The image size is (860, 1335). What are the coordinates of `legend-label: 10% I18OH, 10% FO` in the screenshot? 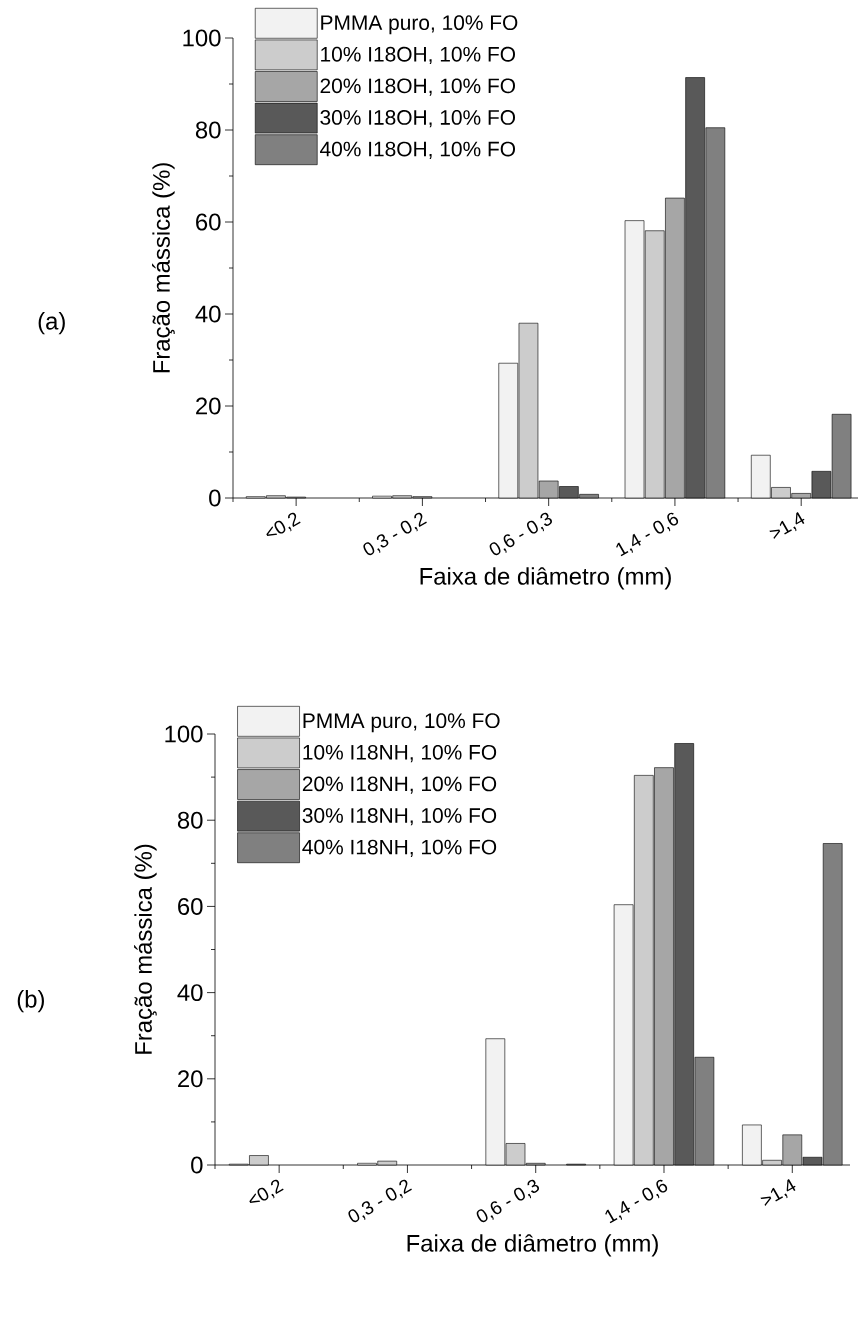 It's located at (418, 55).